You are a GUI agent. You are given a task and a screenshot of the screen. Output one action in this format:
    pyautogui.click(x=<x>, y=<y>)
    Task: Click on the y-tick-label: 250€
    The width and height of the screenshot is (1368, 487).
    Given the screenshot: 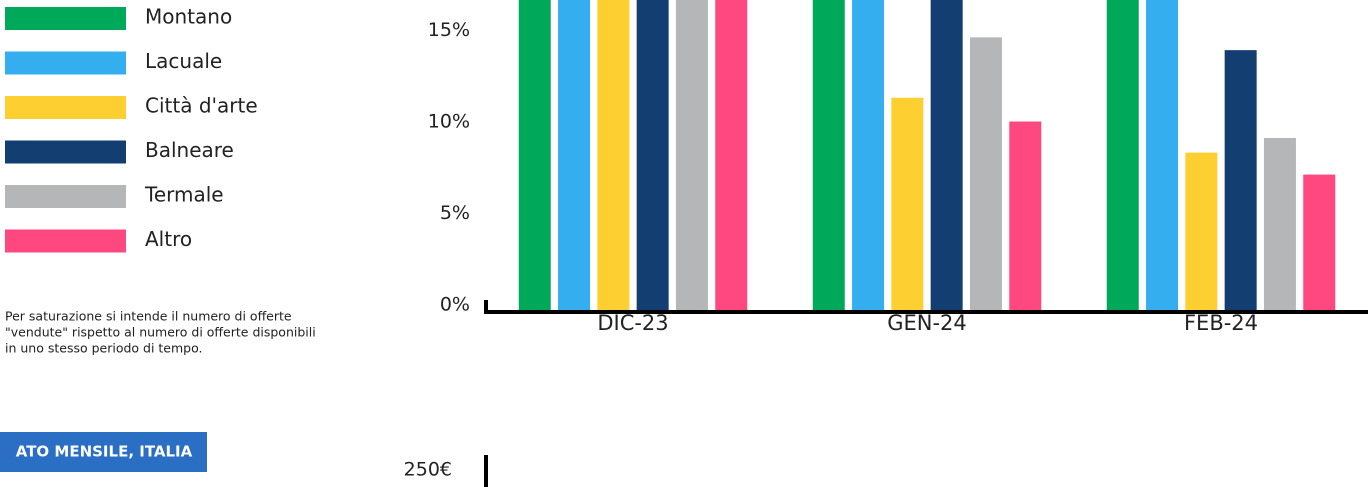 What is the action you would take?
    pyautogui.click(x=428, y=470)
    